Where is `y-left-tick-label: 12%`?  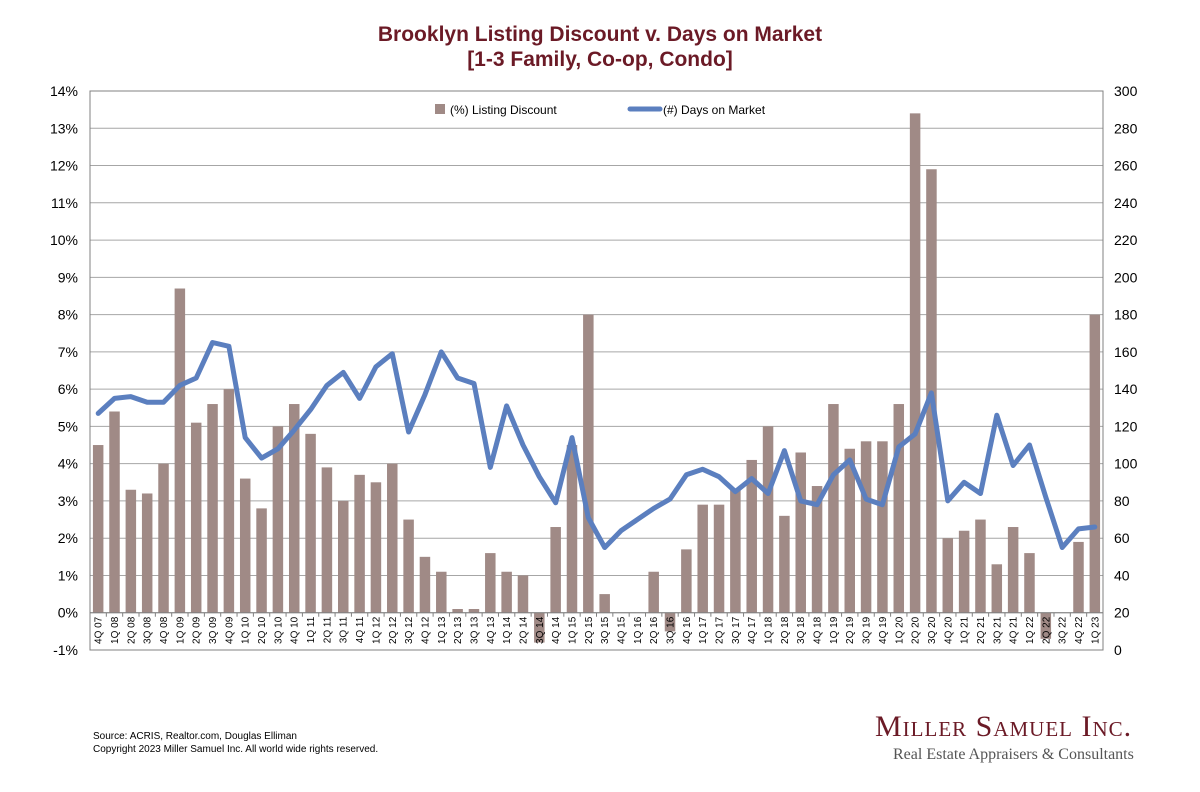
y-left-tick-label: 12% is located at coordinates (64, 166).